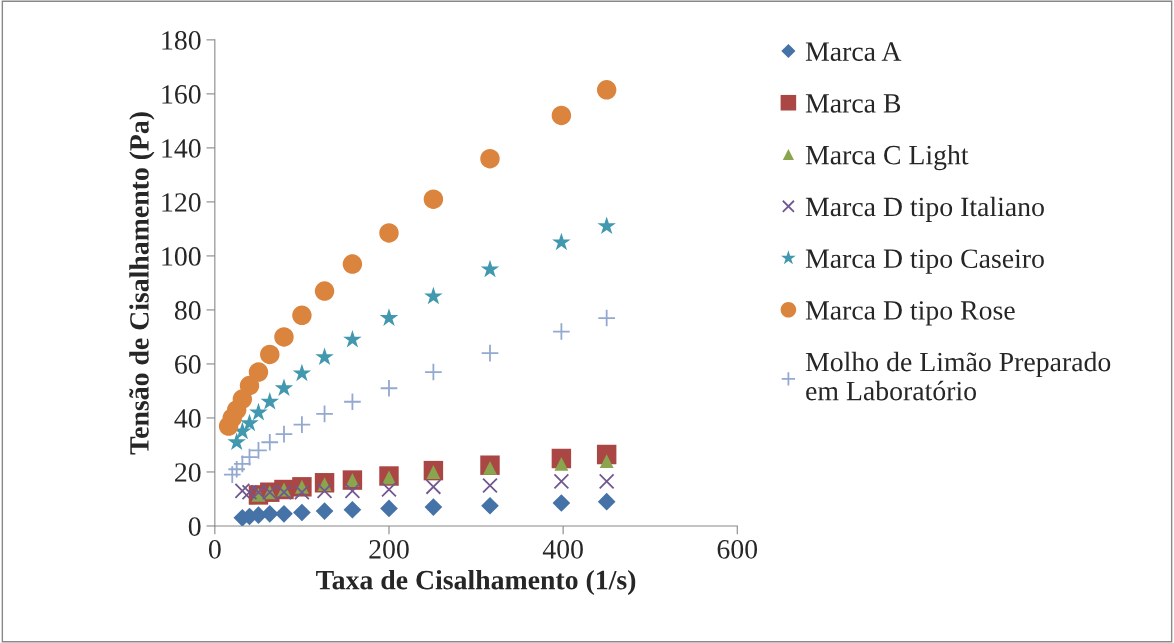 The height and width of the screenshot is (643, 1174). What do you see at coordinates (142, 283) in the screenshot?
I see `y-axis-title: Tensão de Cisalhamento (Pa)` at bounding box center [142, 283].